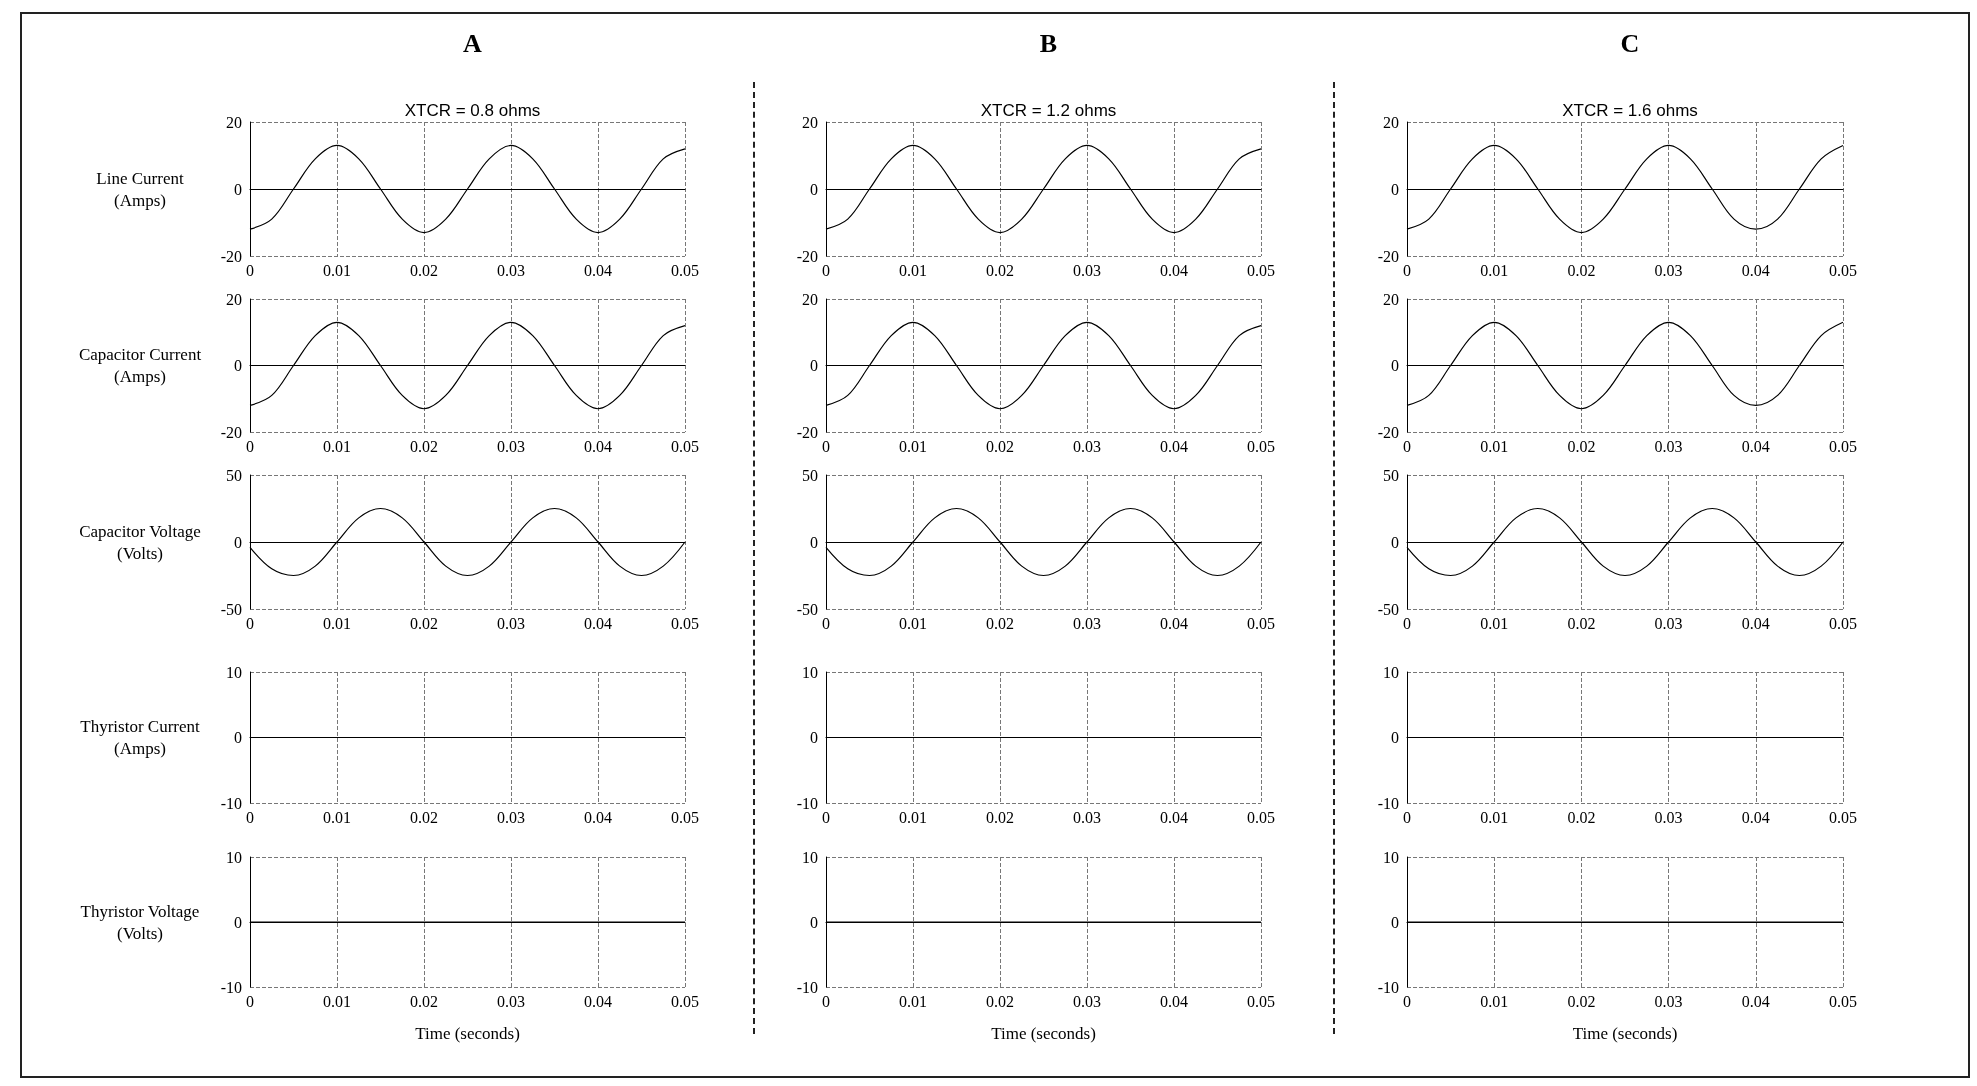 The image size is (1977, 1086). What do you see at coordinates (473, 43) in the screenshot?
I see `chart-title: A` at bounding box center [473, 43].